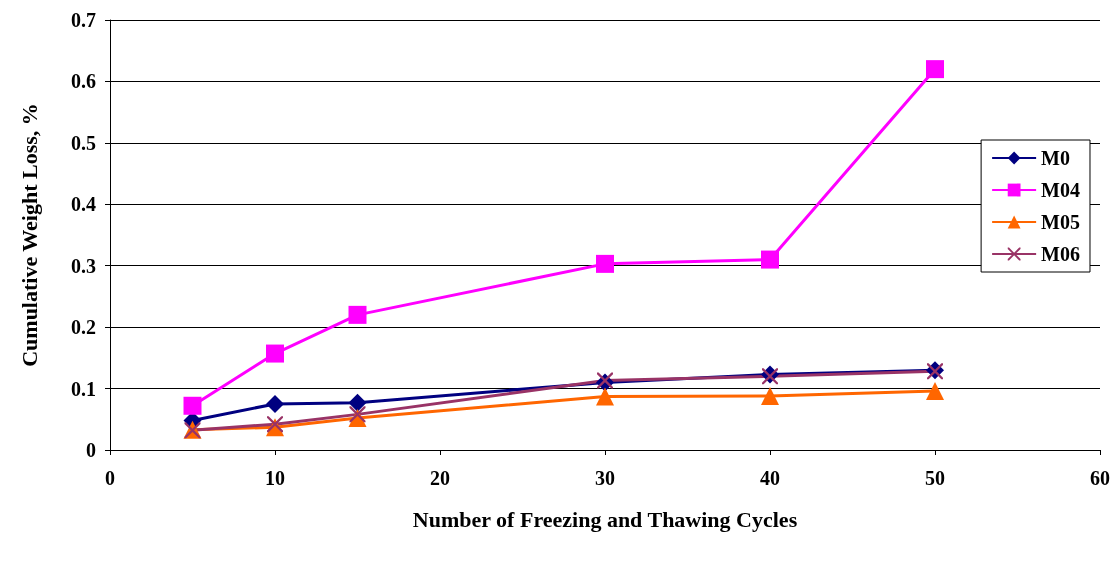 Image resolution: width=1120 pixels, height=562 pixels. I want to click on legend-label: M06, so click(1061, 254).